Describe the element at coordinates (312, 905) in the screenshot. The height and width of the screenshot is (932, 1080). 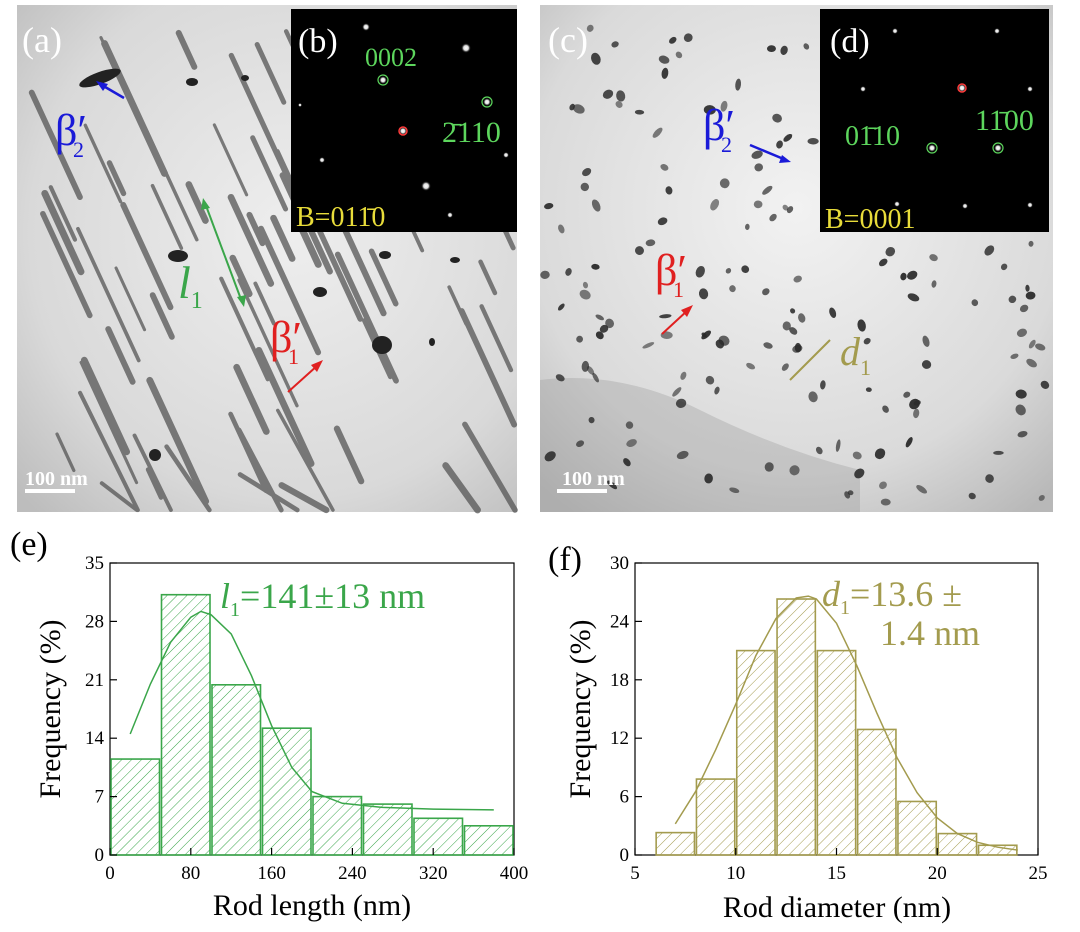
I see `chart-e-xlabel: Rod length (nm)` at that location.